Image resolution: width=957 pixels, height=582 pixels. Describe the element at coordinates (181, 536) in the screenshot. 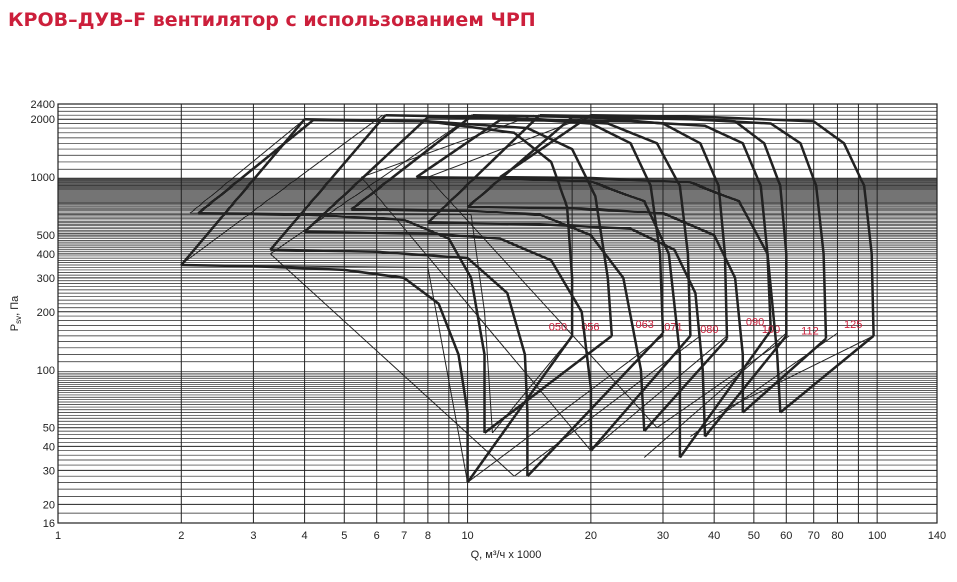

I see `x-tick-label: 2` at that location.